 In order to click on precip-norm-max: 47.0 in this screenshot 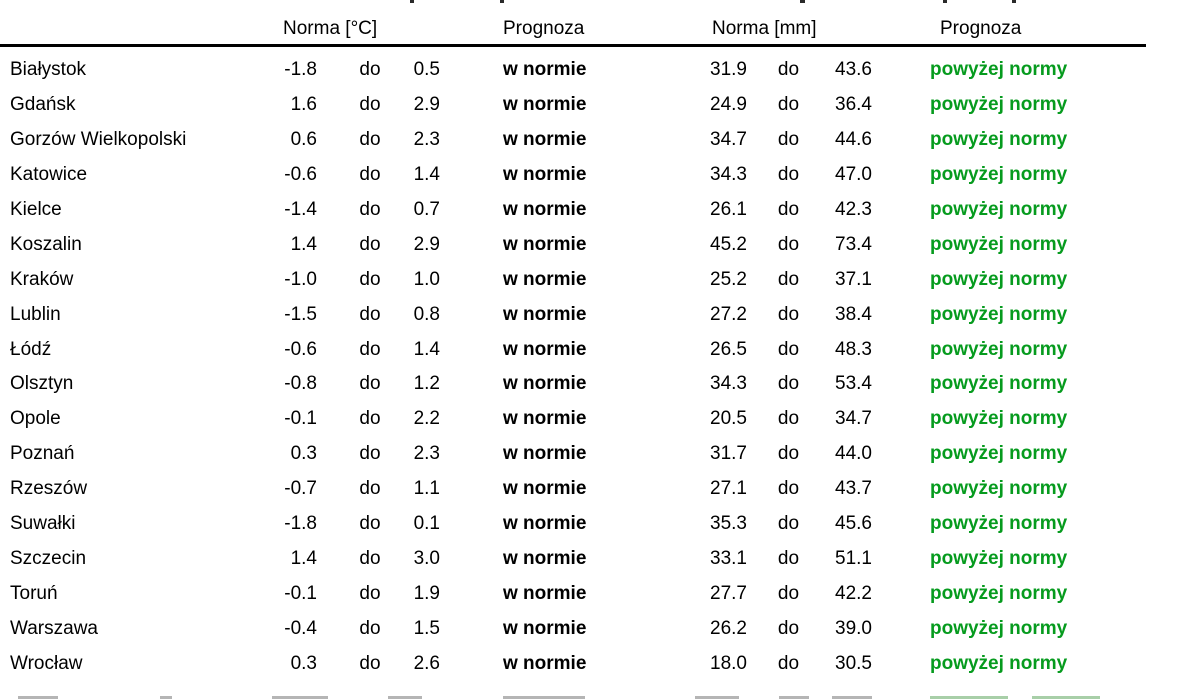, I will do `click(853, 175)`.